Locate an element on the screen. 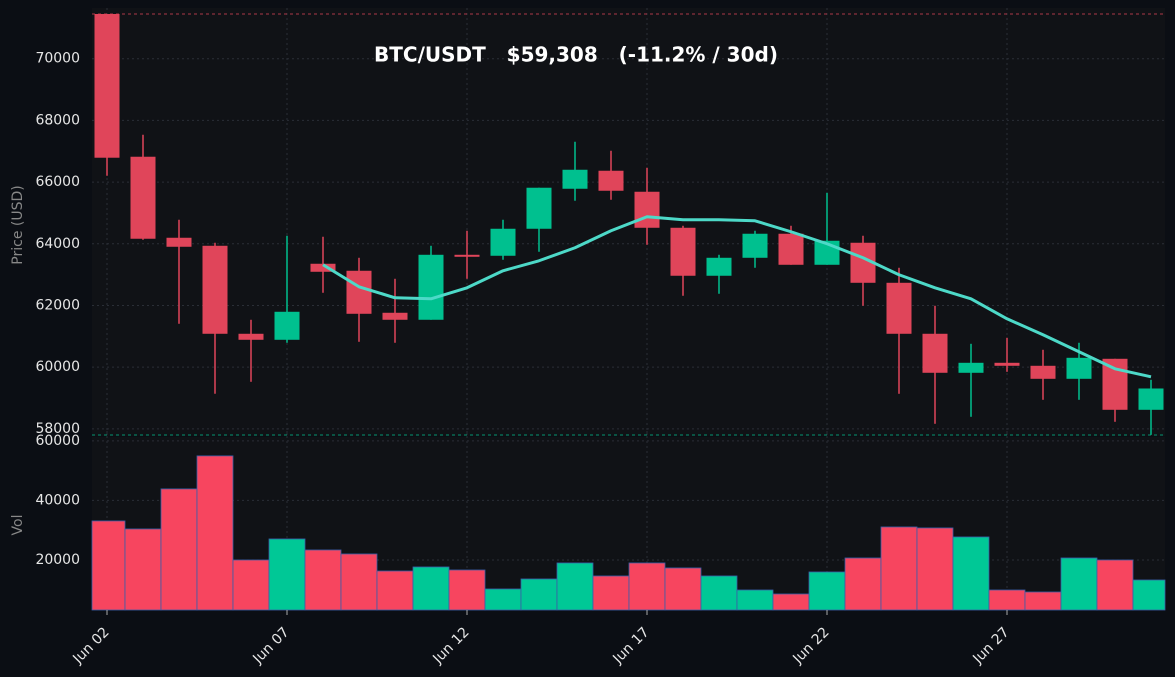 The width and height of the screenshot is (1175, 677). y-tick-label: 70000 is located at coordinates (57, 59).